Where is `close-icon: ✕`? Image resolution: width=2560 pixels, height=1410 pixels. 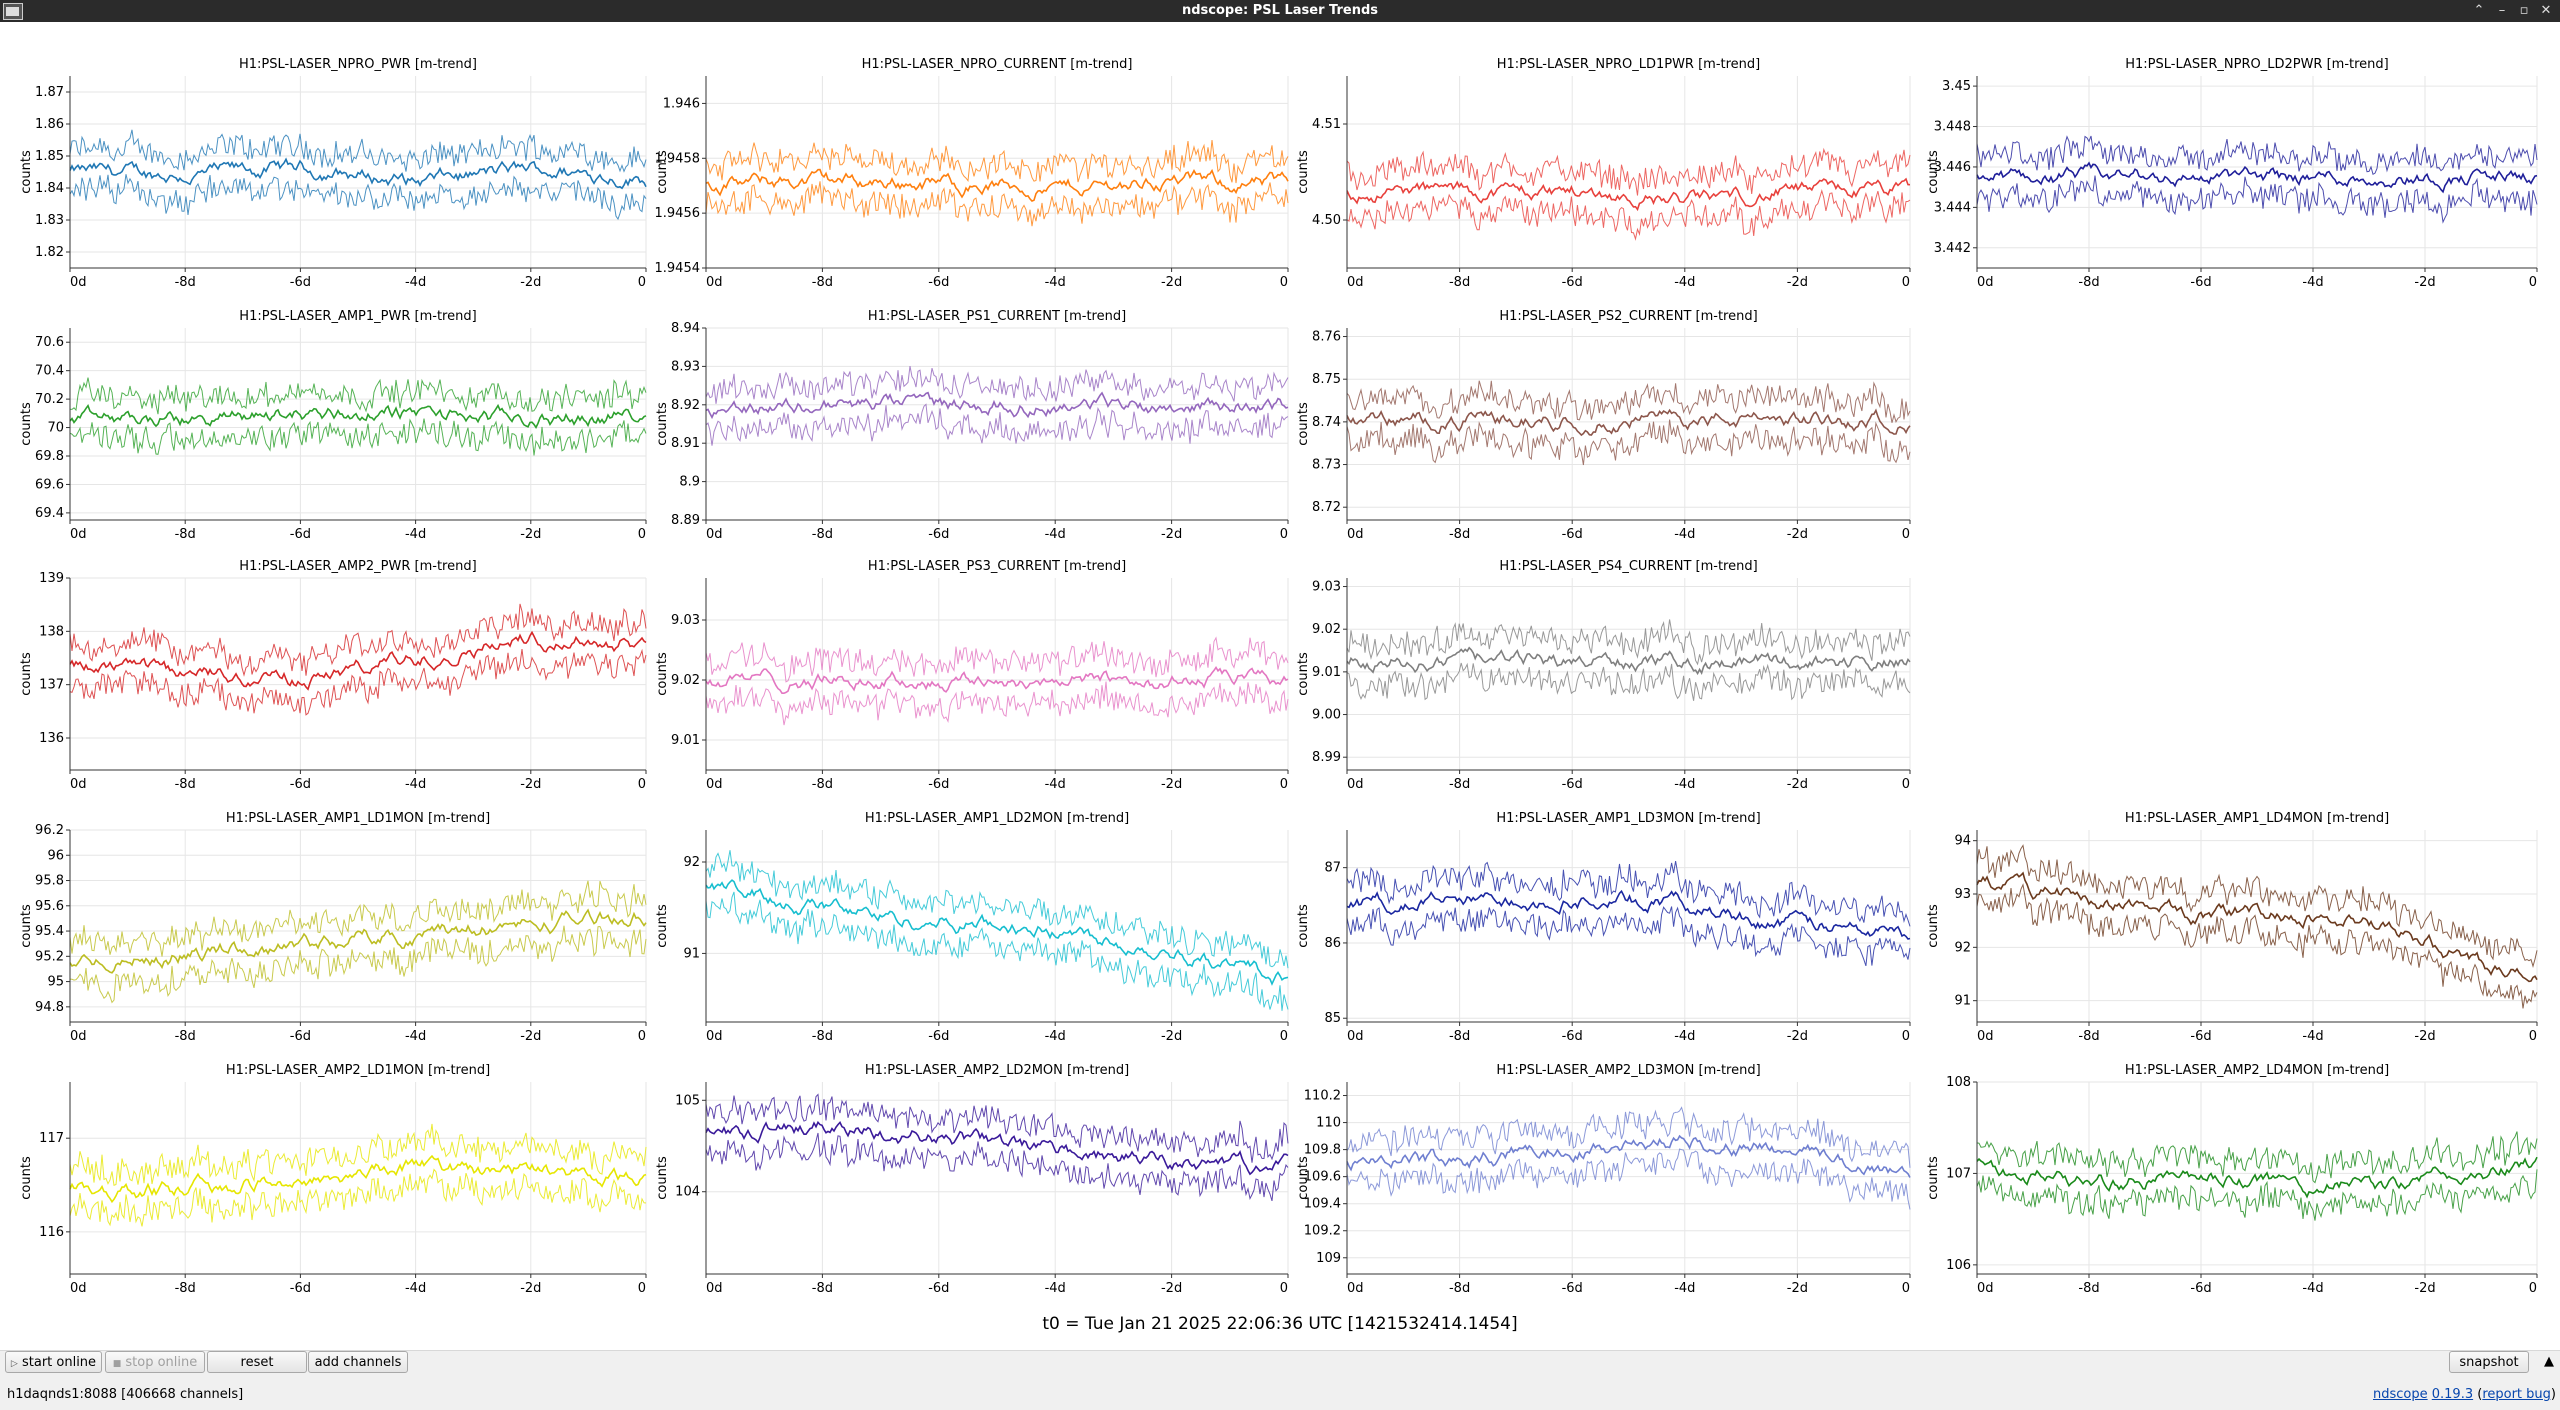
close-icon: ✕ is located at coordinates (2546, 10).